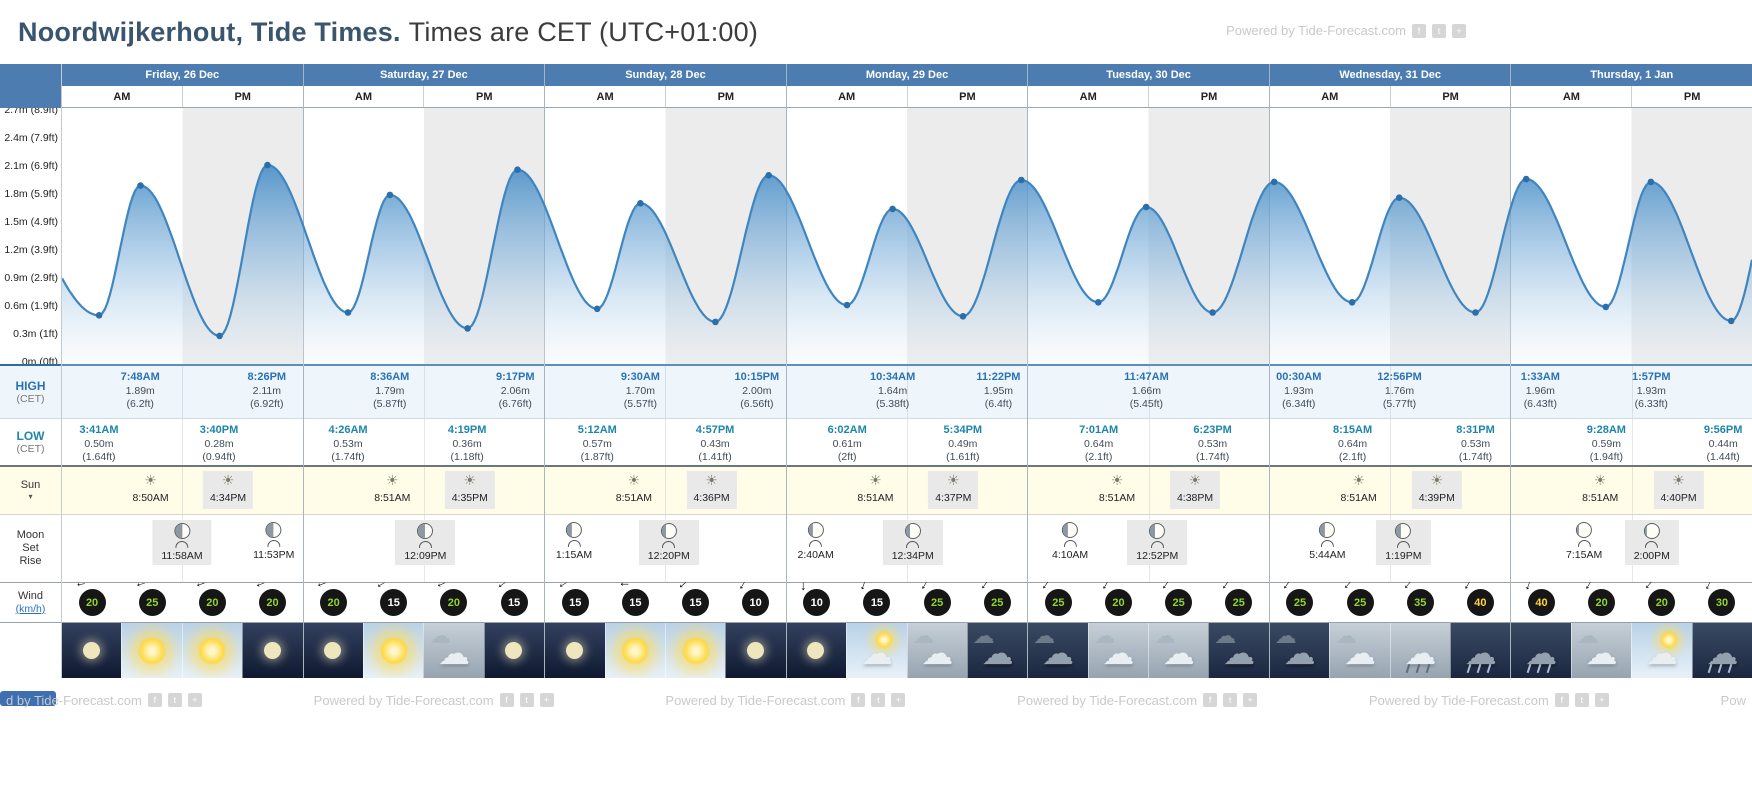 Image resolution: width=1752 pixels, height=787 pixels. What do you see at coordinates (424, 600) in the screenshot?
I see `wind-row: 20 → 15 → 20 → 15 →` at bounding box center [424, 600].